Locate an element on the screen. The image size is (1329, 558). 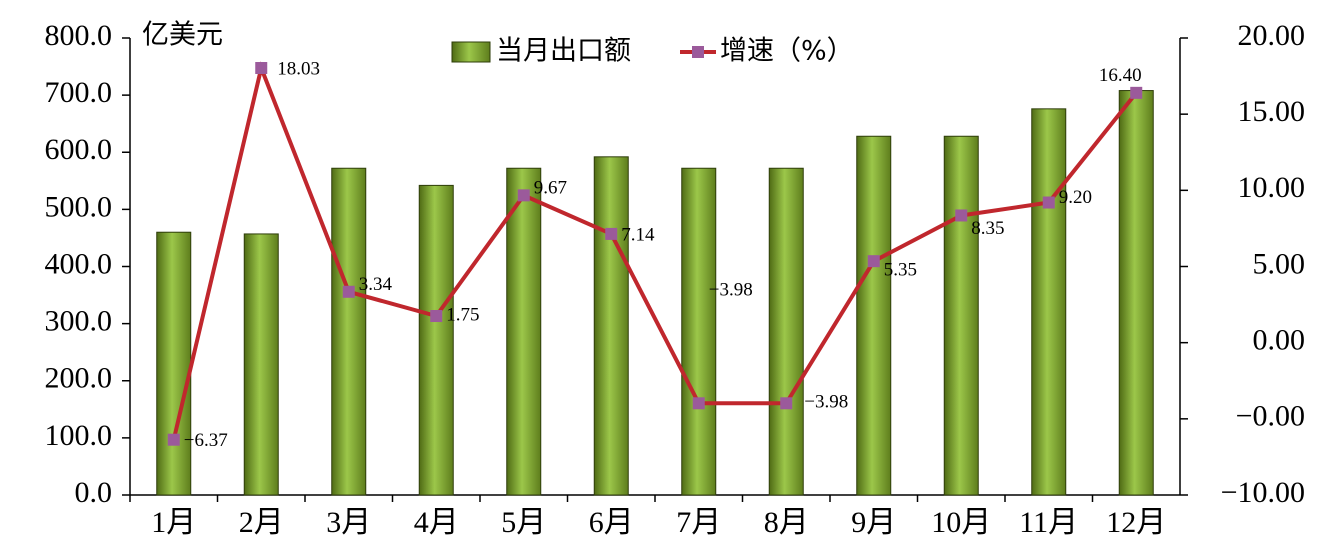
data-label: 9.20 is located at coordinates (1075, 197).